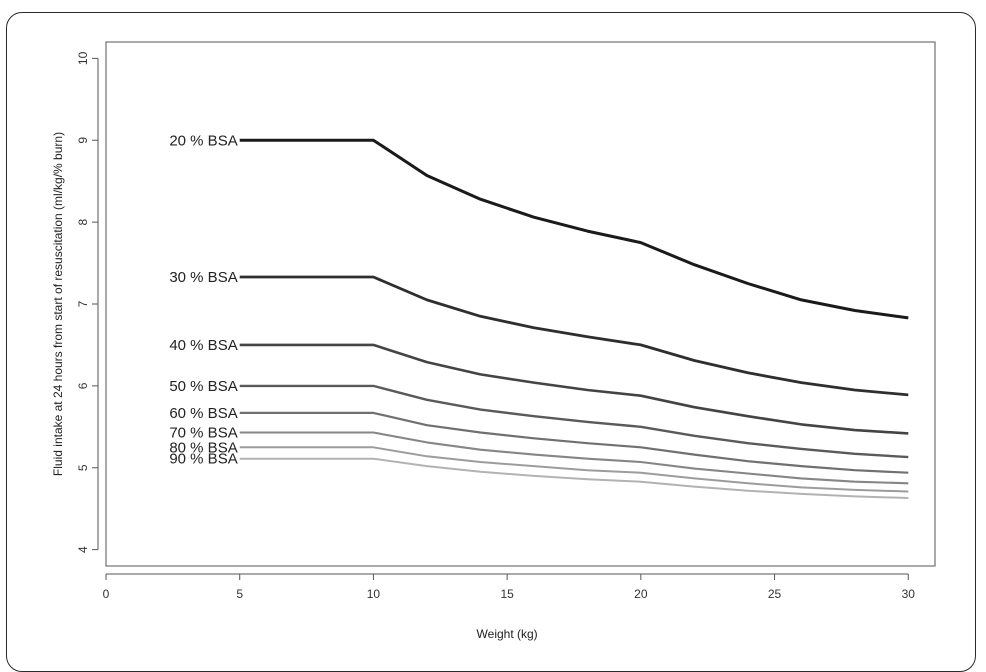 The height and width of the screenshot is (672, 986). I want to click on series-label: 50 % BSA, so click(203, 386).